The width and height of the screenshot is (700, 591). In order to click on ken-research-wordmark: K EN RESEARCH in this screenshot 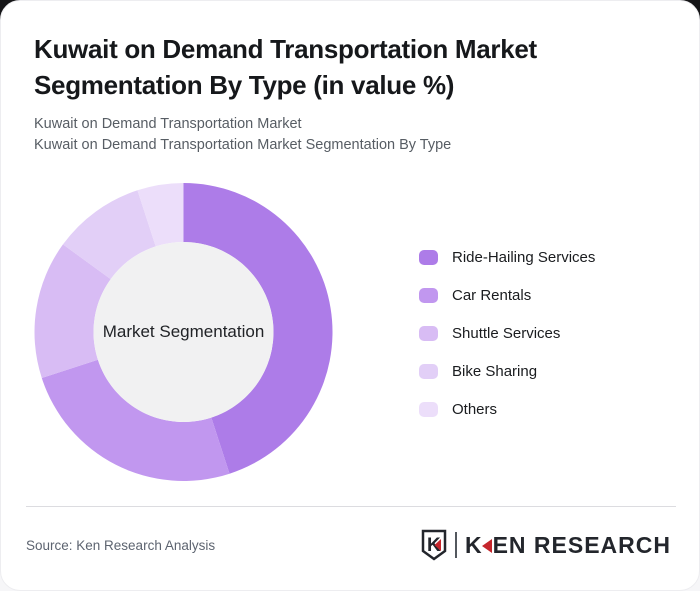, I will do `click(568, 545)`.